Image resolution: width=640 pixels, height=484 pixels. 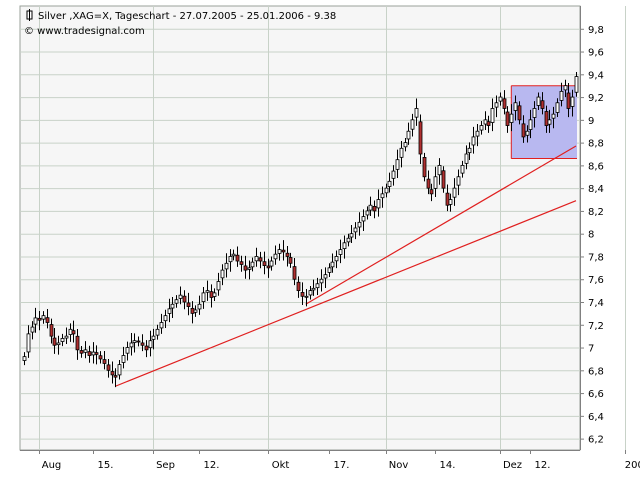 What do you see at coordinates (84, 31) in the screenshot?
I see `copyright-text: © www.tradesignal.com` at bounding box center [84, 31].